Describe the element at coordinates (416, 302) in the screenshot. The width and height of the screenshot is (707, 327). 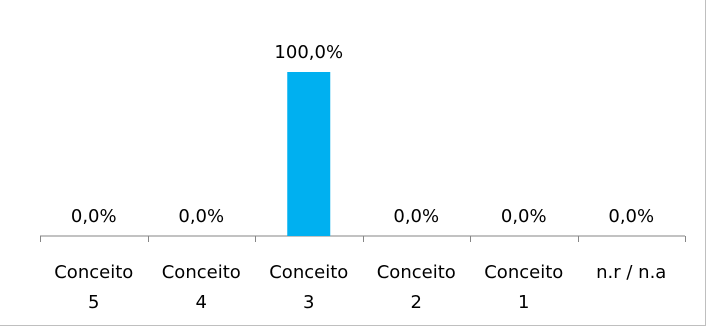
I see `x-tick-label-line: 2` at that location.